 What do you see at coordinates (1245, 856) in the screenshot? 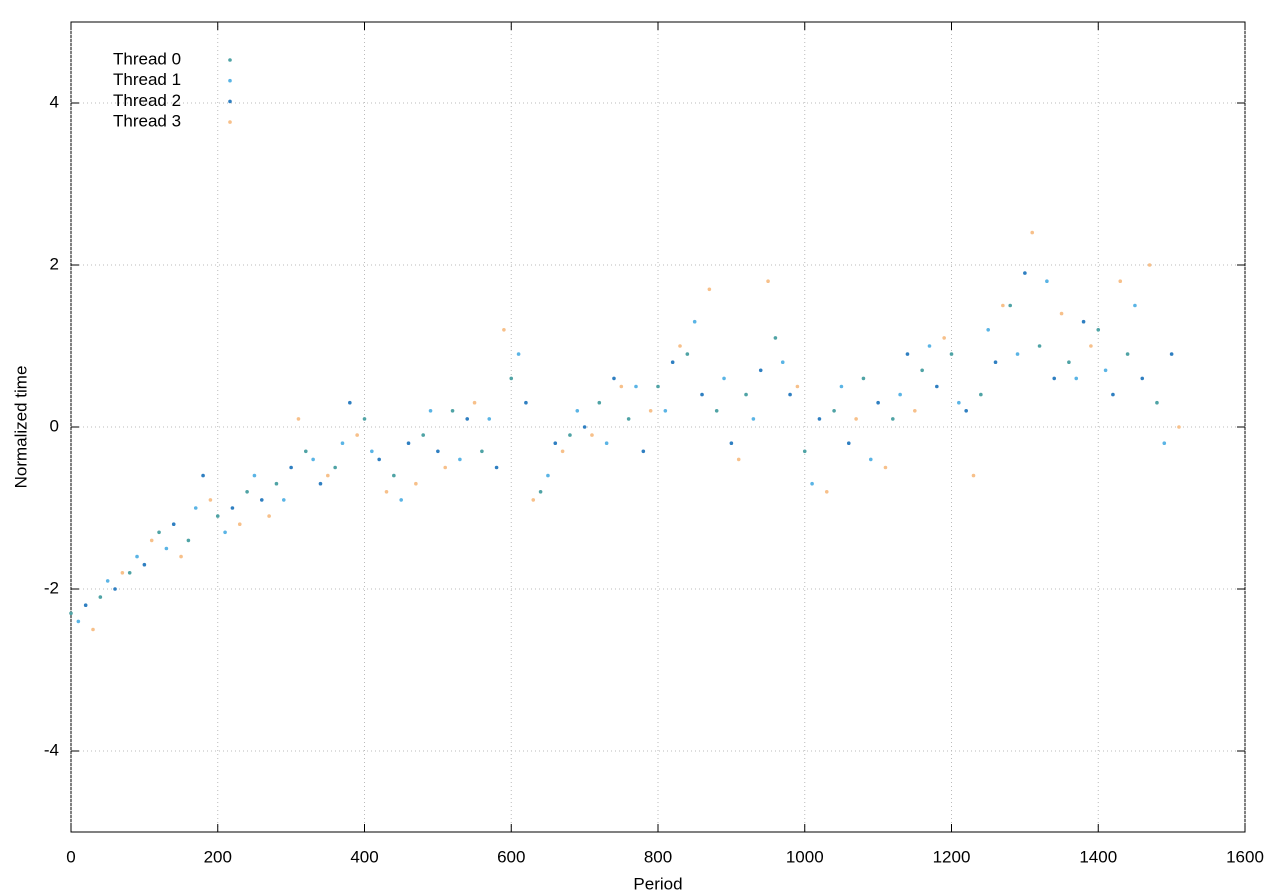
I see `x-tick-label: 1600` at bounding box center [1245, 856].